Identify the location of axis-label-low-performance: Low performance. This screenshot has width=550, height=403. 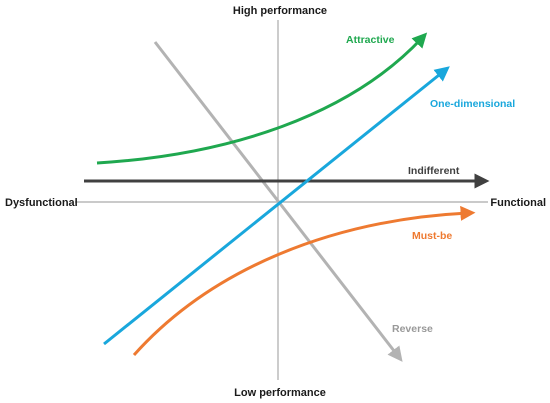
(280, 393).